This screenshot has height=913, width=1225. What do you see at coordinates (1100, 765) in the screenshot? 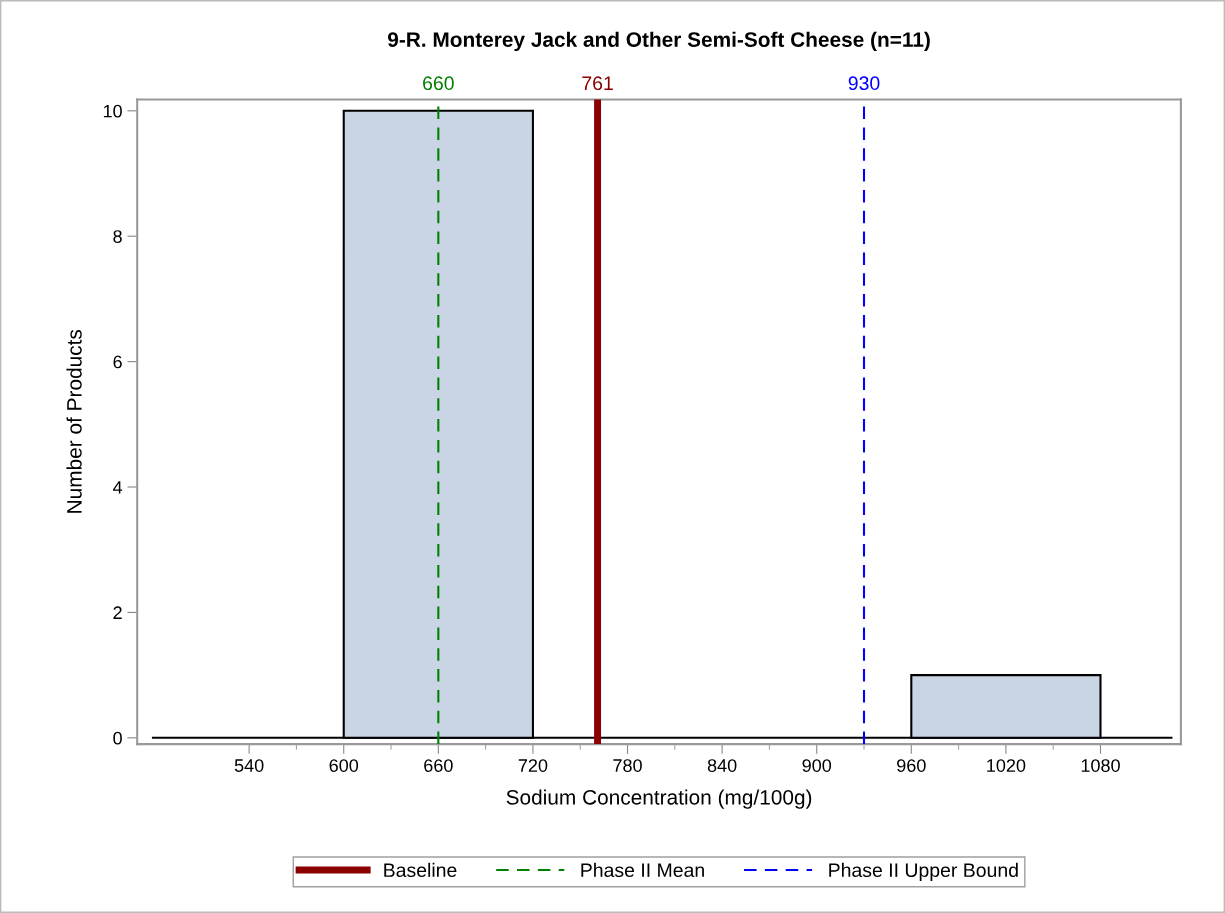
I see `x-tick-label: 1080` at bounding box center [1100, 765].